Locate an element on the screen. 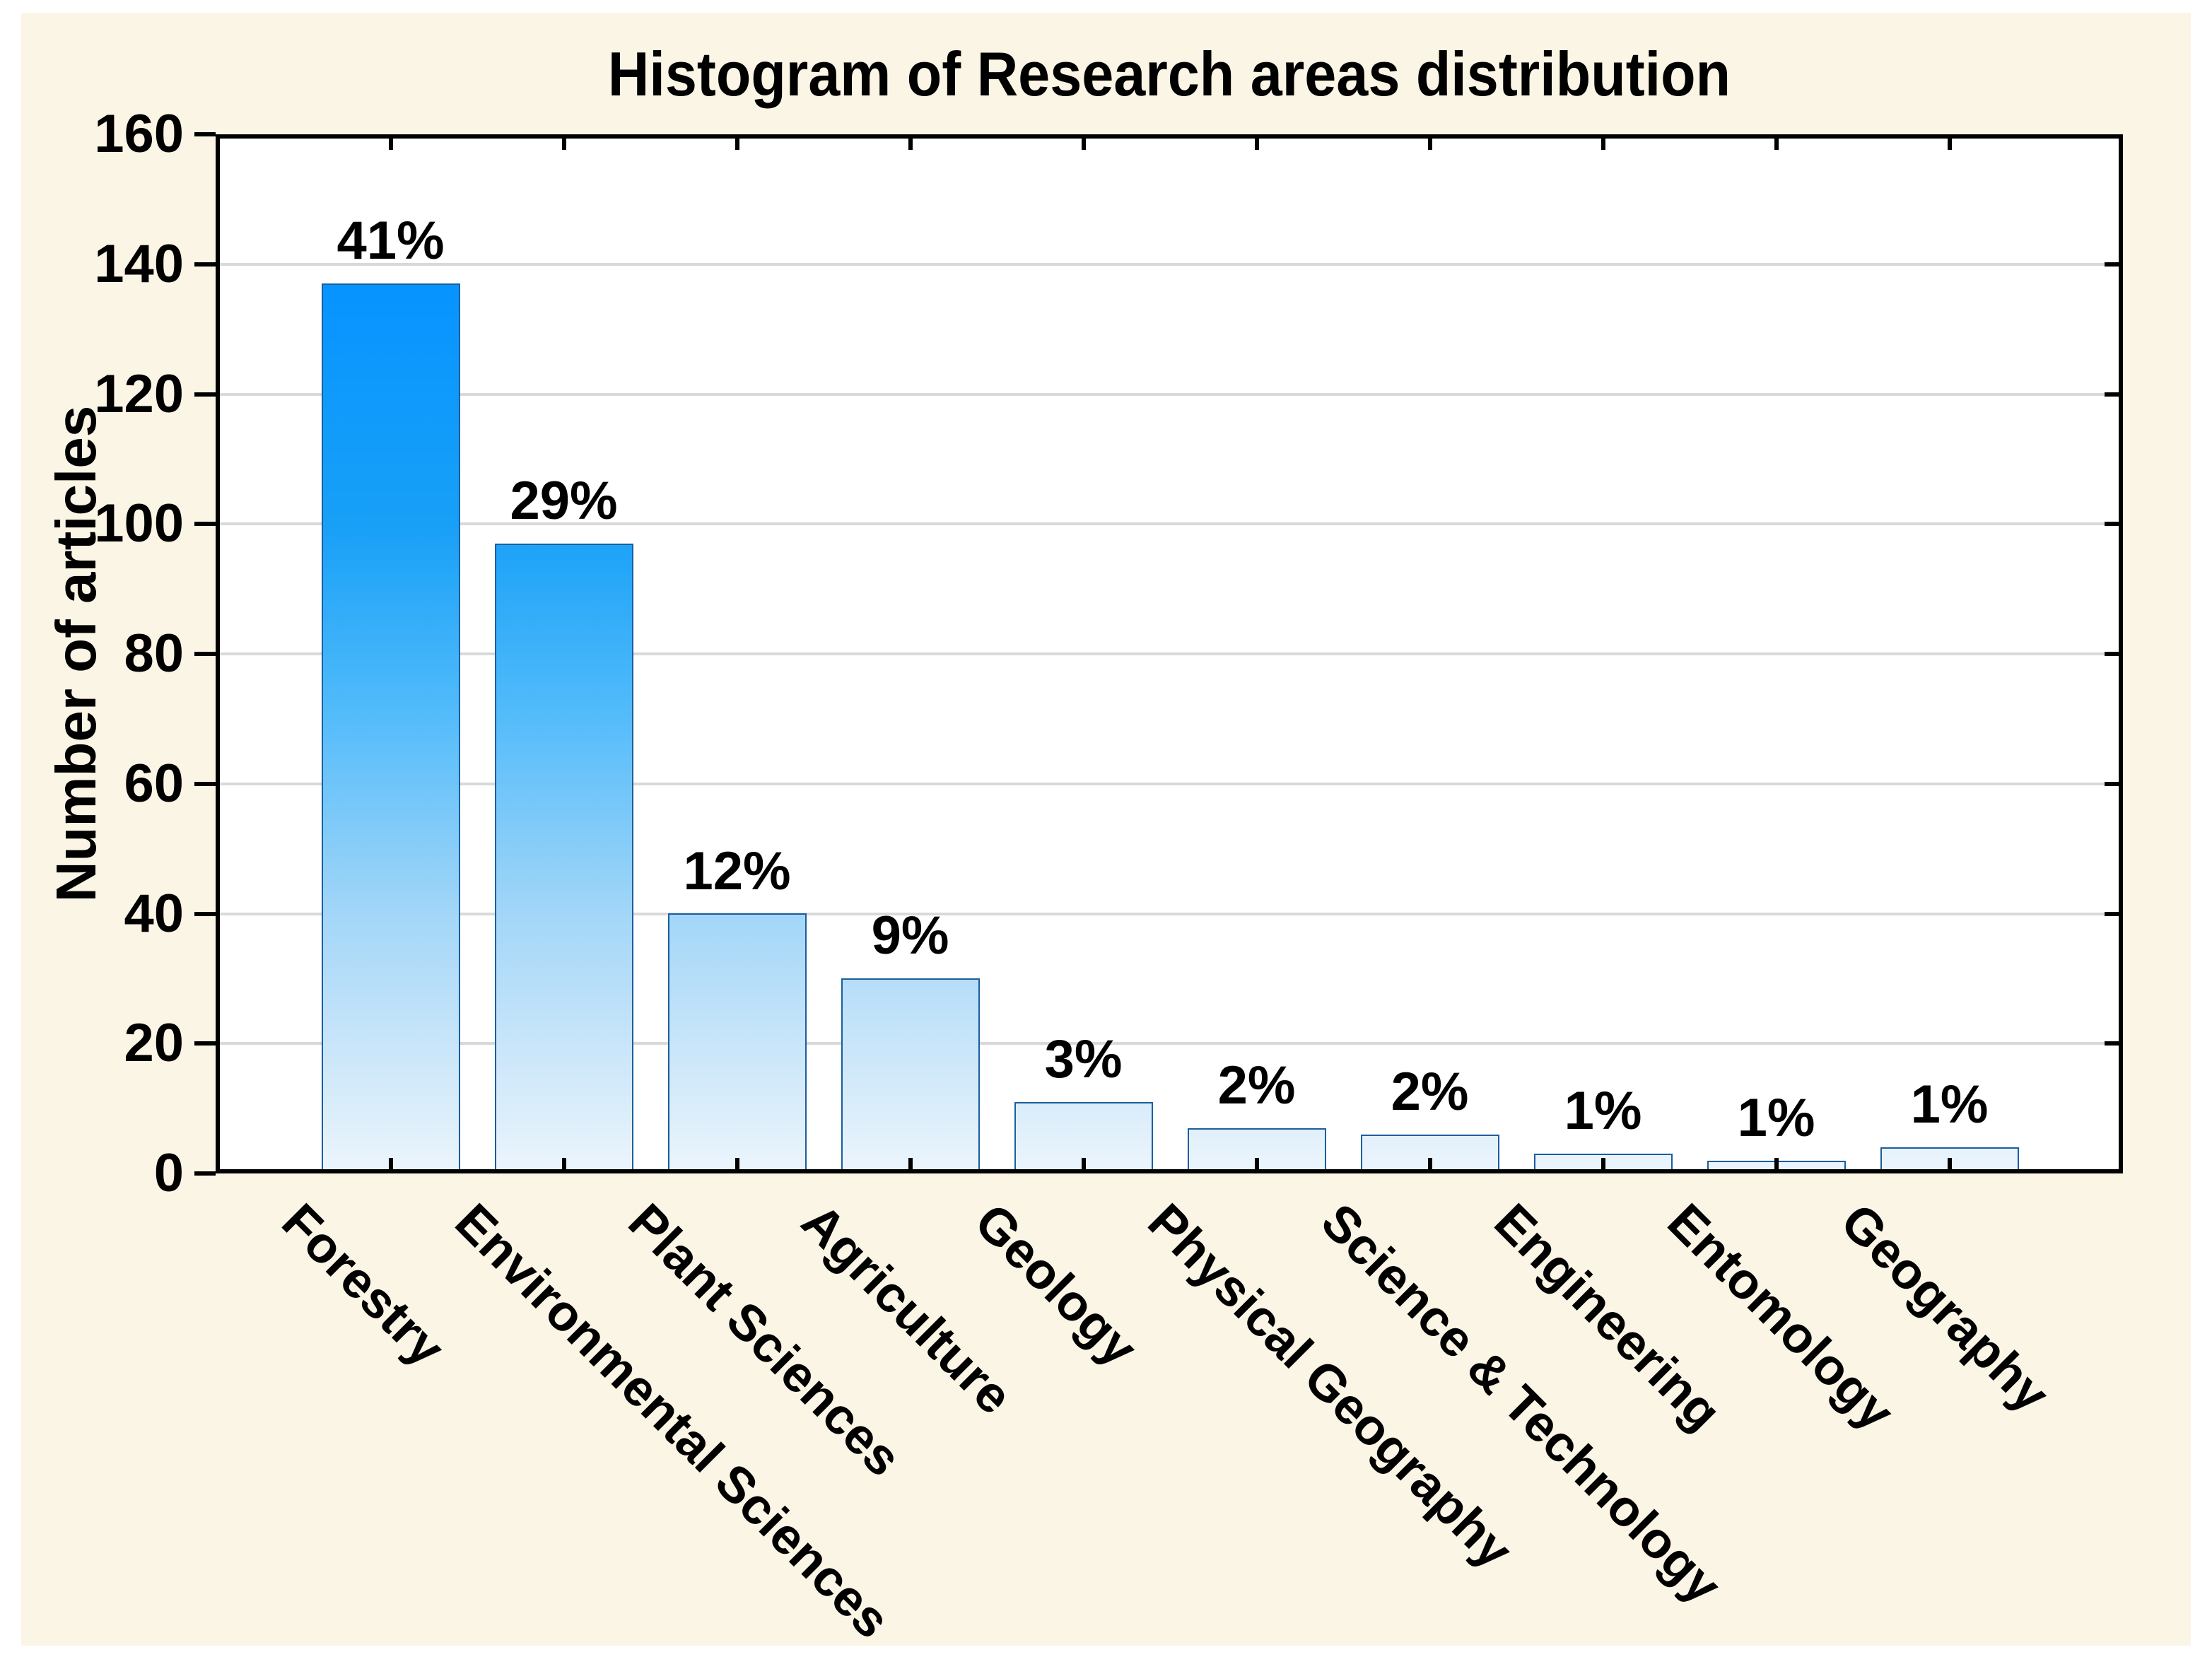 This screenshot has width=2212, height=1669. y-tick-label: 0 is located at coordinates (168, 1173).